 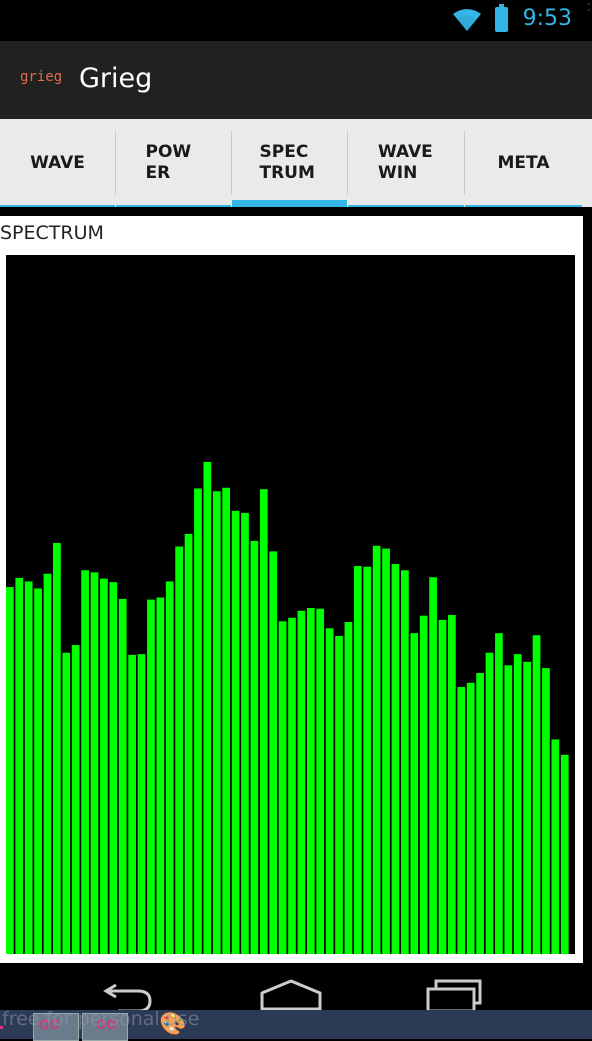 I want to click on tab-label: WAVE WIN, so click(x=405, y=162).